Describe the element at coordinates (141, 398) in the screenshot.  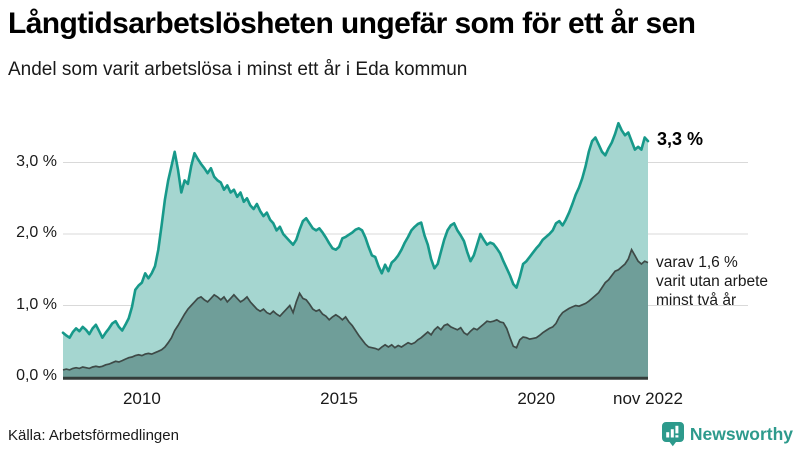
I see `x-tick-label: 2010` at that location.